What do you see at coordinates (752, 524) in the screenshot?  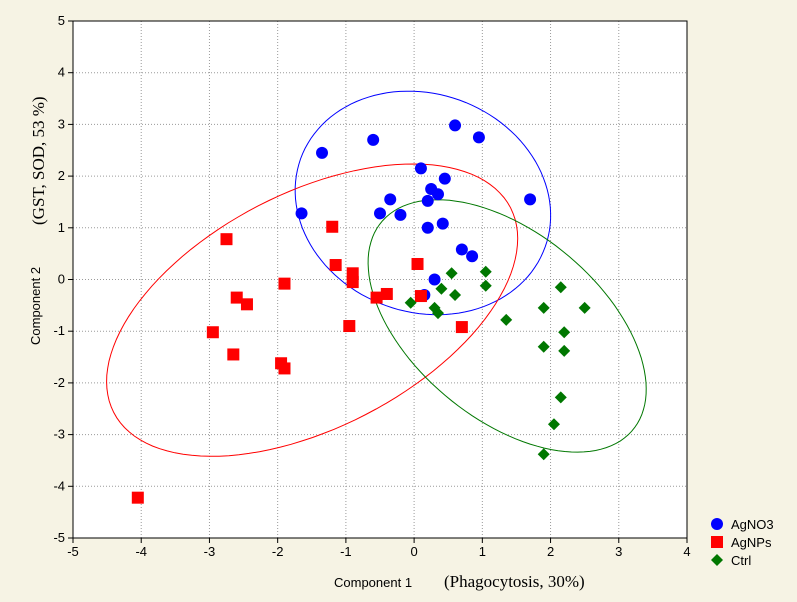 I see `legend-label-agno3: AgNO3` at bounding box center [752, 524].